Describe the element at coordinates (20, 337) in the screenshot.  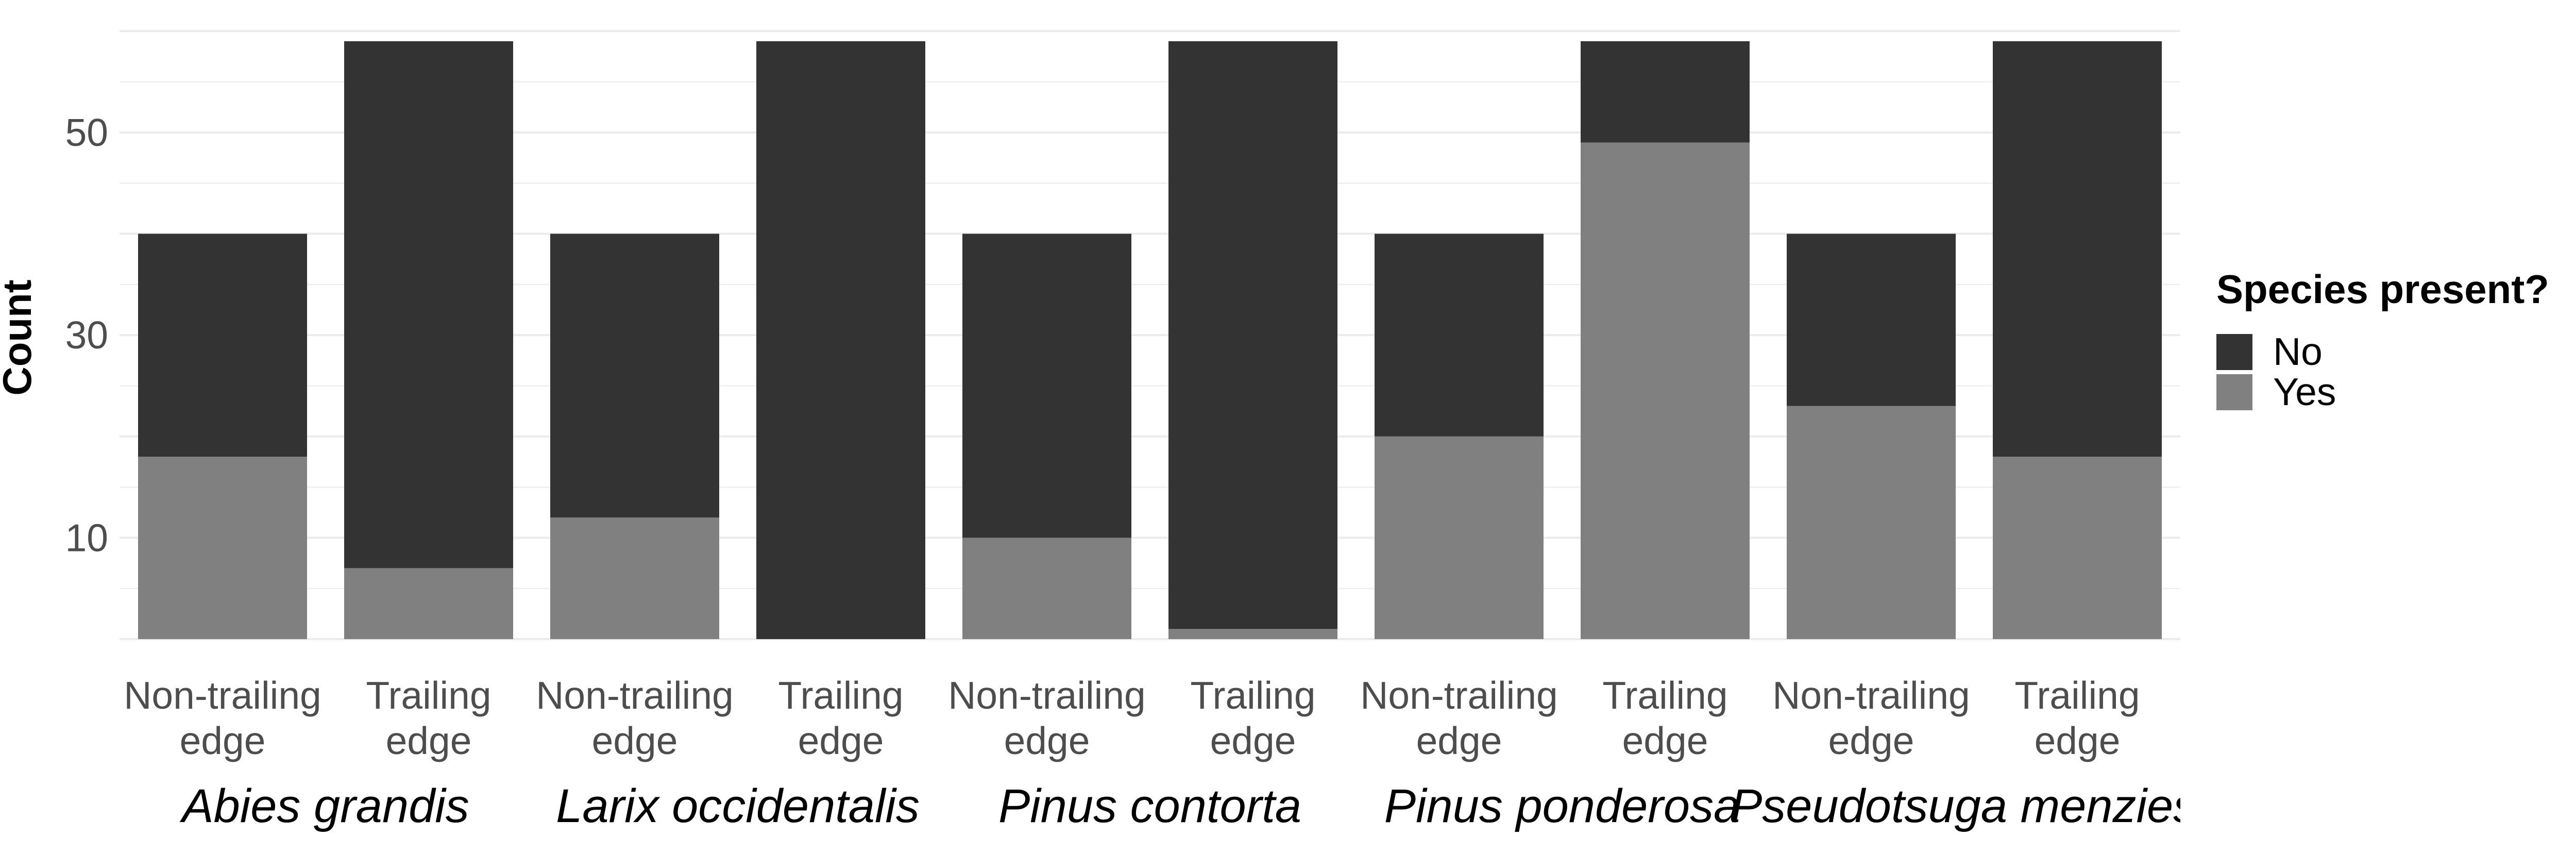
I see `y-axis-title: Count` at that location.